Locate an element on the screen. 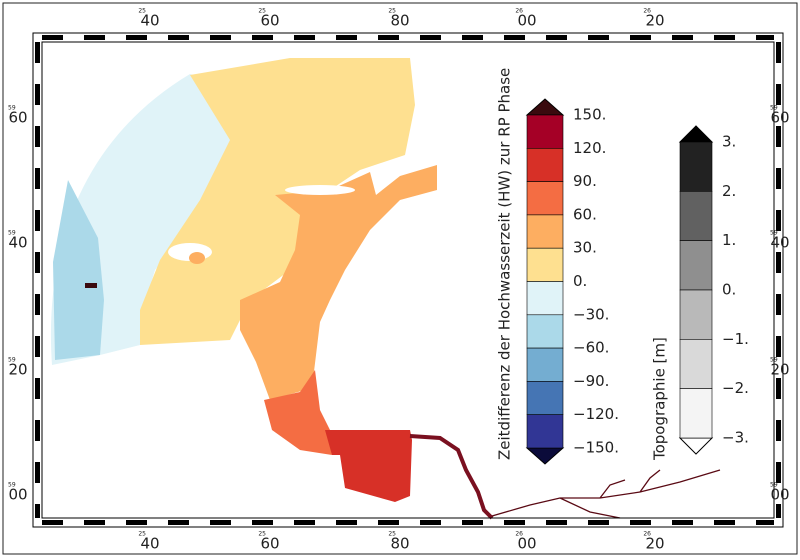 This screenshot has width=800, height=560. colorbar-label: −120. is located at coordinates (596, 414).